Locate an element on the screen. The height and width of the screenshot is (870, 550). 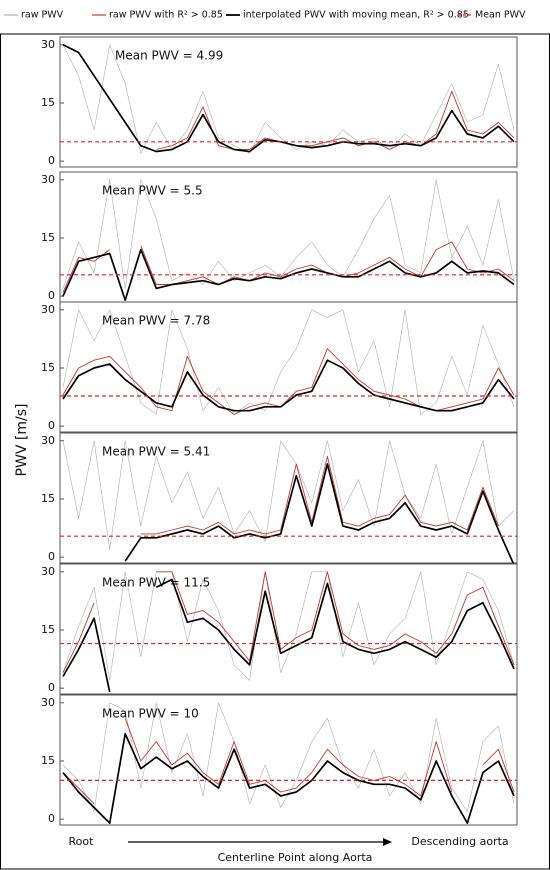
mean-annotation: Mean PWV = 4.99 is located at coordinates (169, 56).